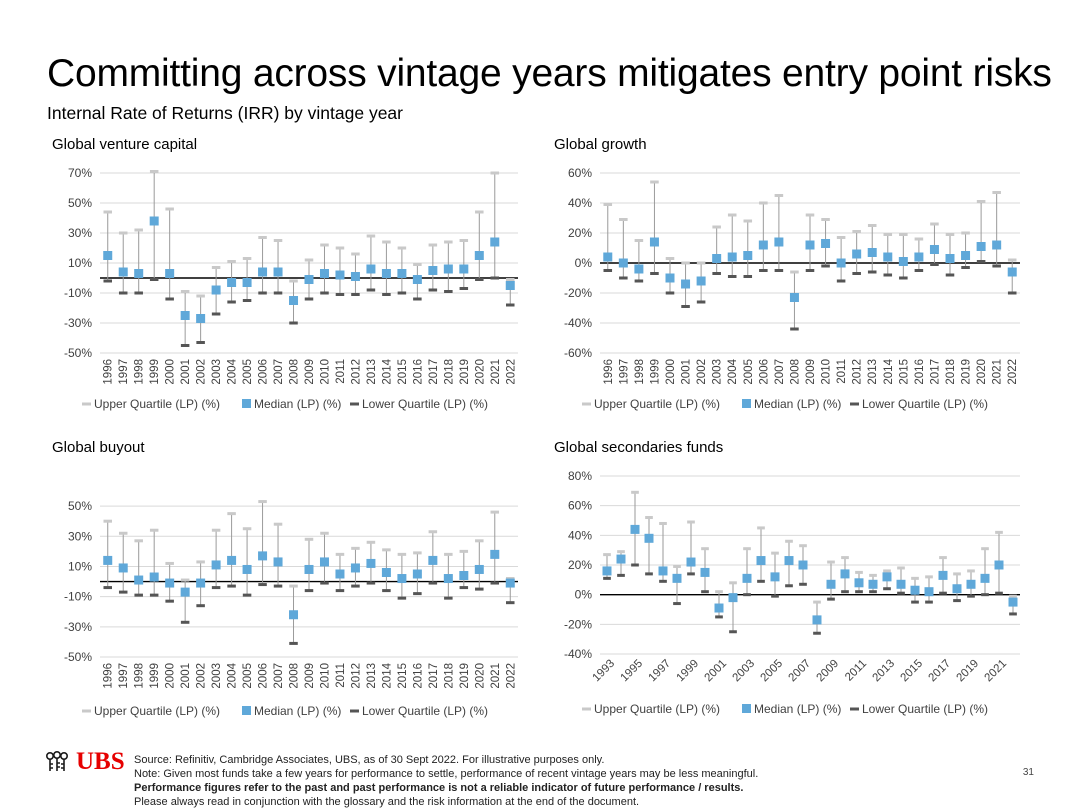  I want to click on y-tick-label: -60%, so click(578, 353).